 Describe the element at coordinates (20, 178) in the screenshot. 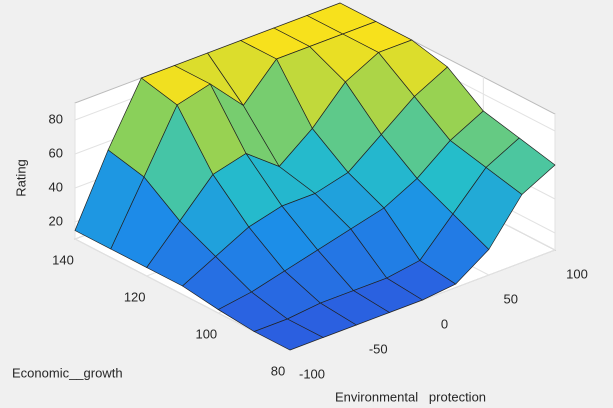

I see `z-axis-label: Rating` at that location.